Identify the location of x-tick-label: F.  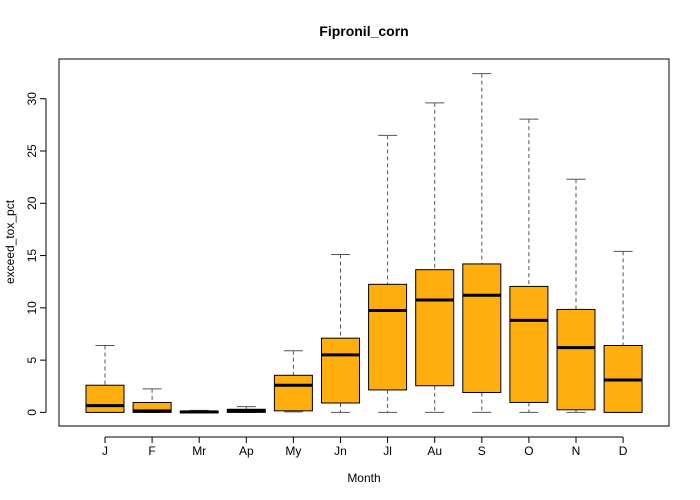
(151, 451).